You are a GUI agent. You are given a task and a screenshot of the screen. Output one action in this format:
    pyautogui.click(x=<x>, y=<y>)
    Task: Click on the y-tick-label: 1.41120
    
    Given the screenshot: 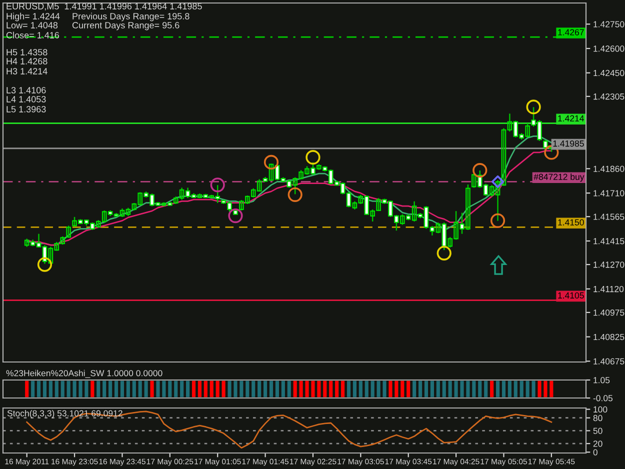 What is the action you would take?
    pyautogui.click(x=609, y=289)
    